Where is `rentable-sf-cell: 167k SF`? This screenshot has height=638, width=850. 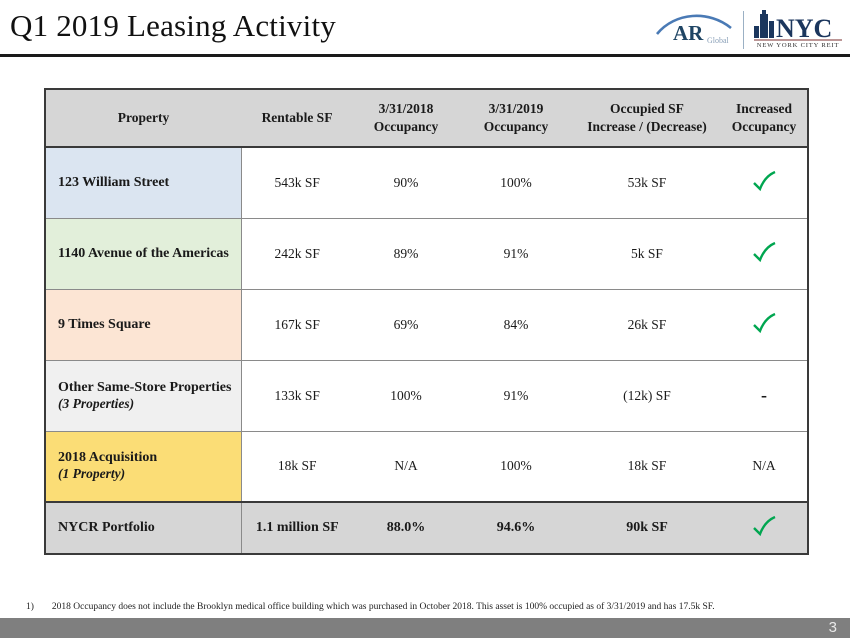
rentable-sf-cell: 167k SF is located at coordinates (297, 325).